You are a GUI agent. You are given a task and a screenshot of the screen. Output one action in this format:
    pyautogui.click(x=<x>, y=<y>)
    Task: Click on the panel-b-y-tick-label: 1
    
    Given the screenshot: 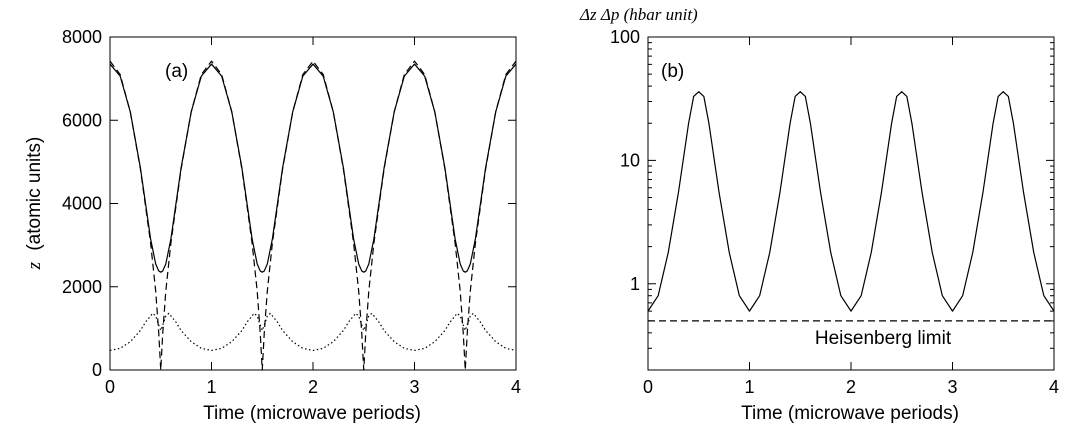 What is the action you would take?
    pyautogui.click(x=635, y=284)
    